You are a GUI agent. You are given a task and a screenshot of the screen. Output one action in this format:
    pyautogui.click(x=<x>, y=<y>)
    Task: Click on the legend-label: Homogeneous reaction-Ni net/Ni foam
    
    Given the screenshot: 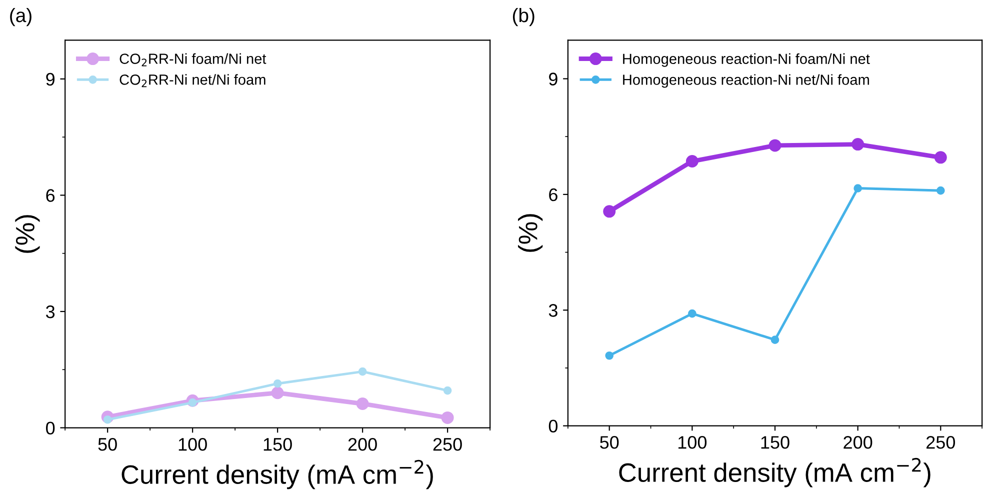 What is the action you would take?
    pyautogui.click(x=746, y=81)
    